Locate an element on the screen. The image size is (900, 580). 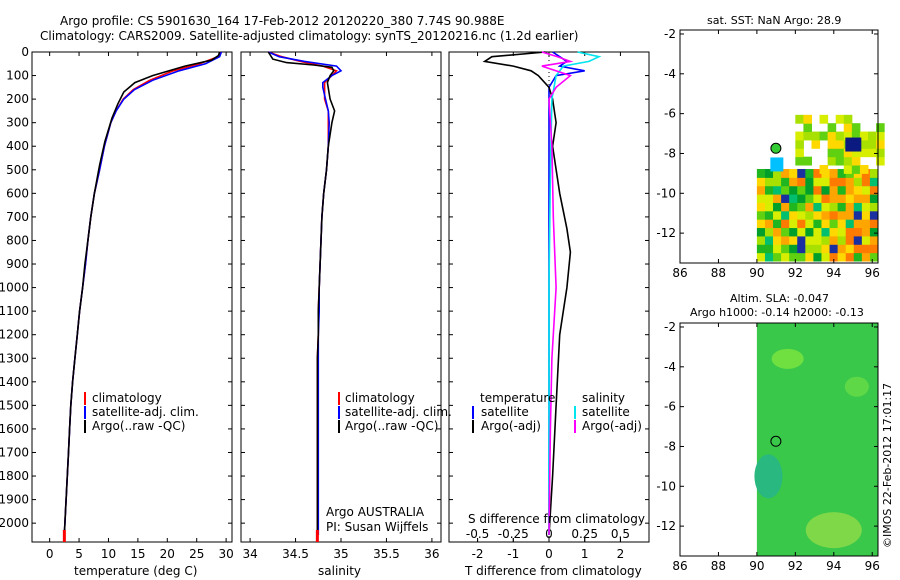
x-tick-label: 35.5 is located at coordinates (386, 554).